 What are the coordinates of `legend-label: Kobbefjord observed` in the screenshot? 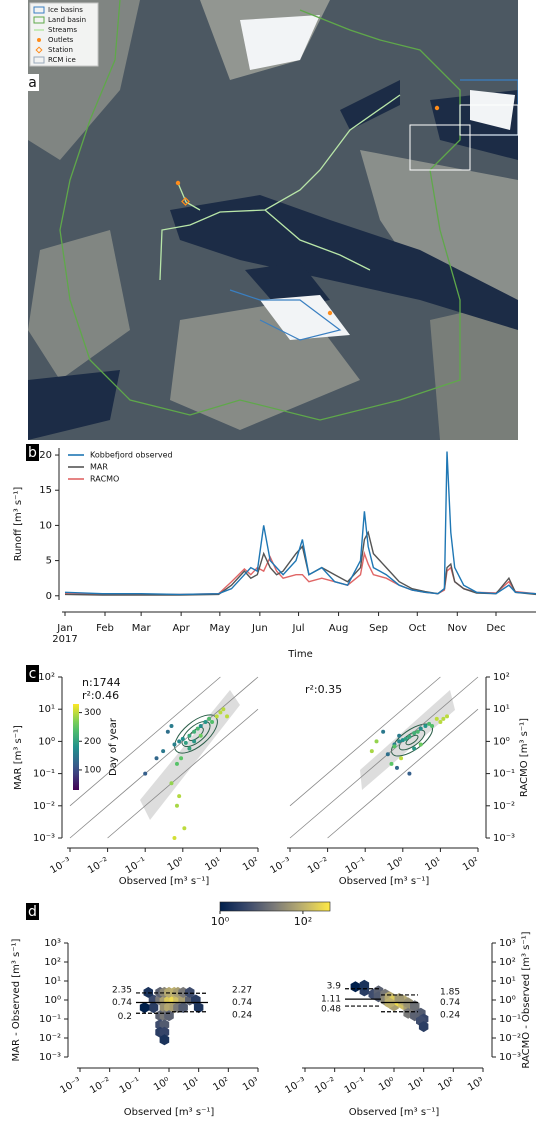 It's located at (131, 455).